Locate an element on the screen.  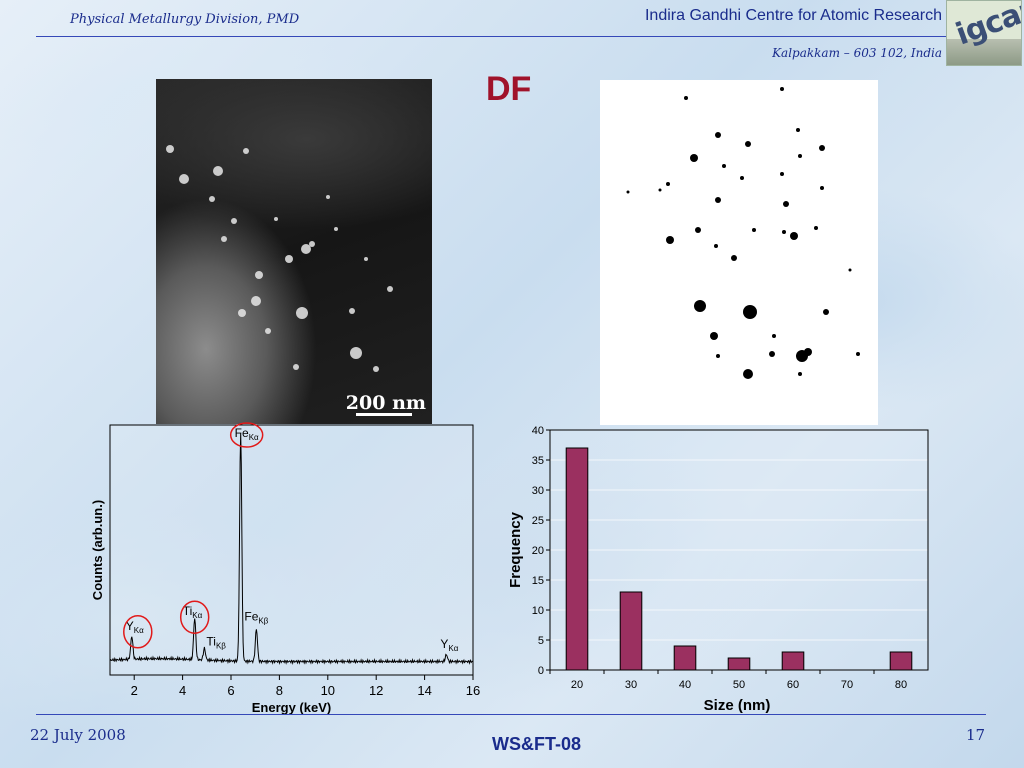
eds-x-tick-label: 10 is located at coordinates (328, 690).